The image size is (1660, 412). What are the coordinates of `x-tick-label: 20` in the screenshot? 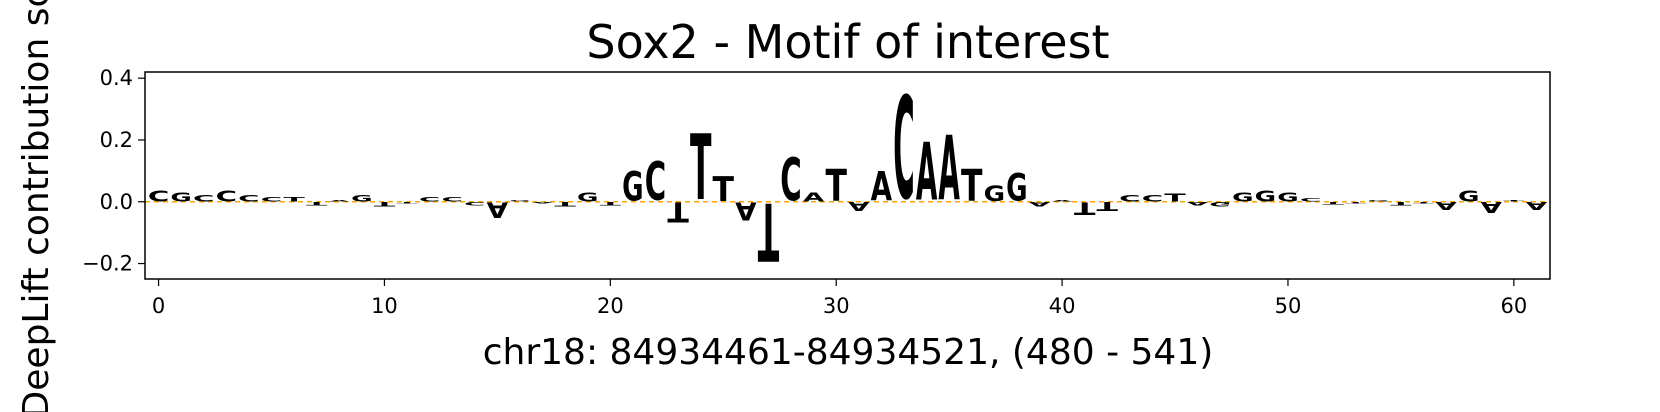 It's located at (610, 306).